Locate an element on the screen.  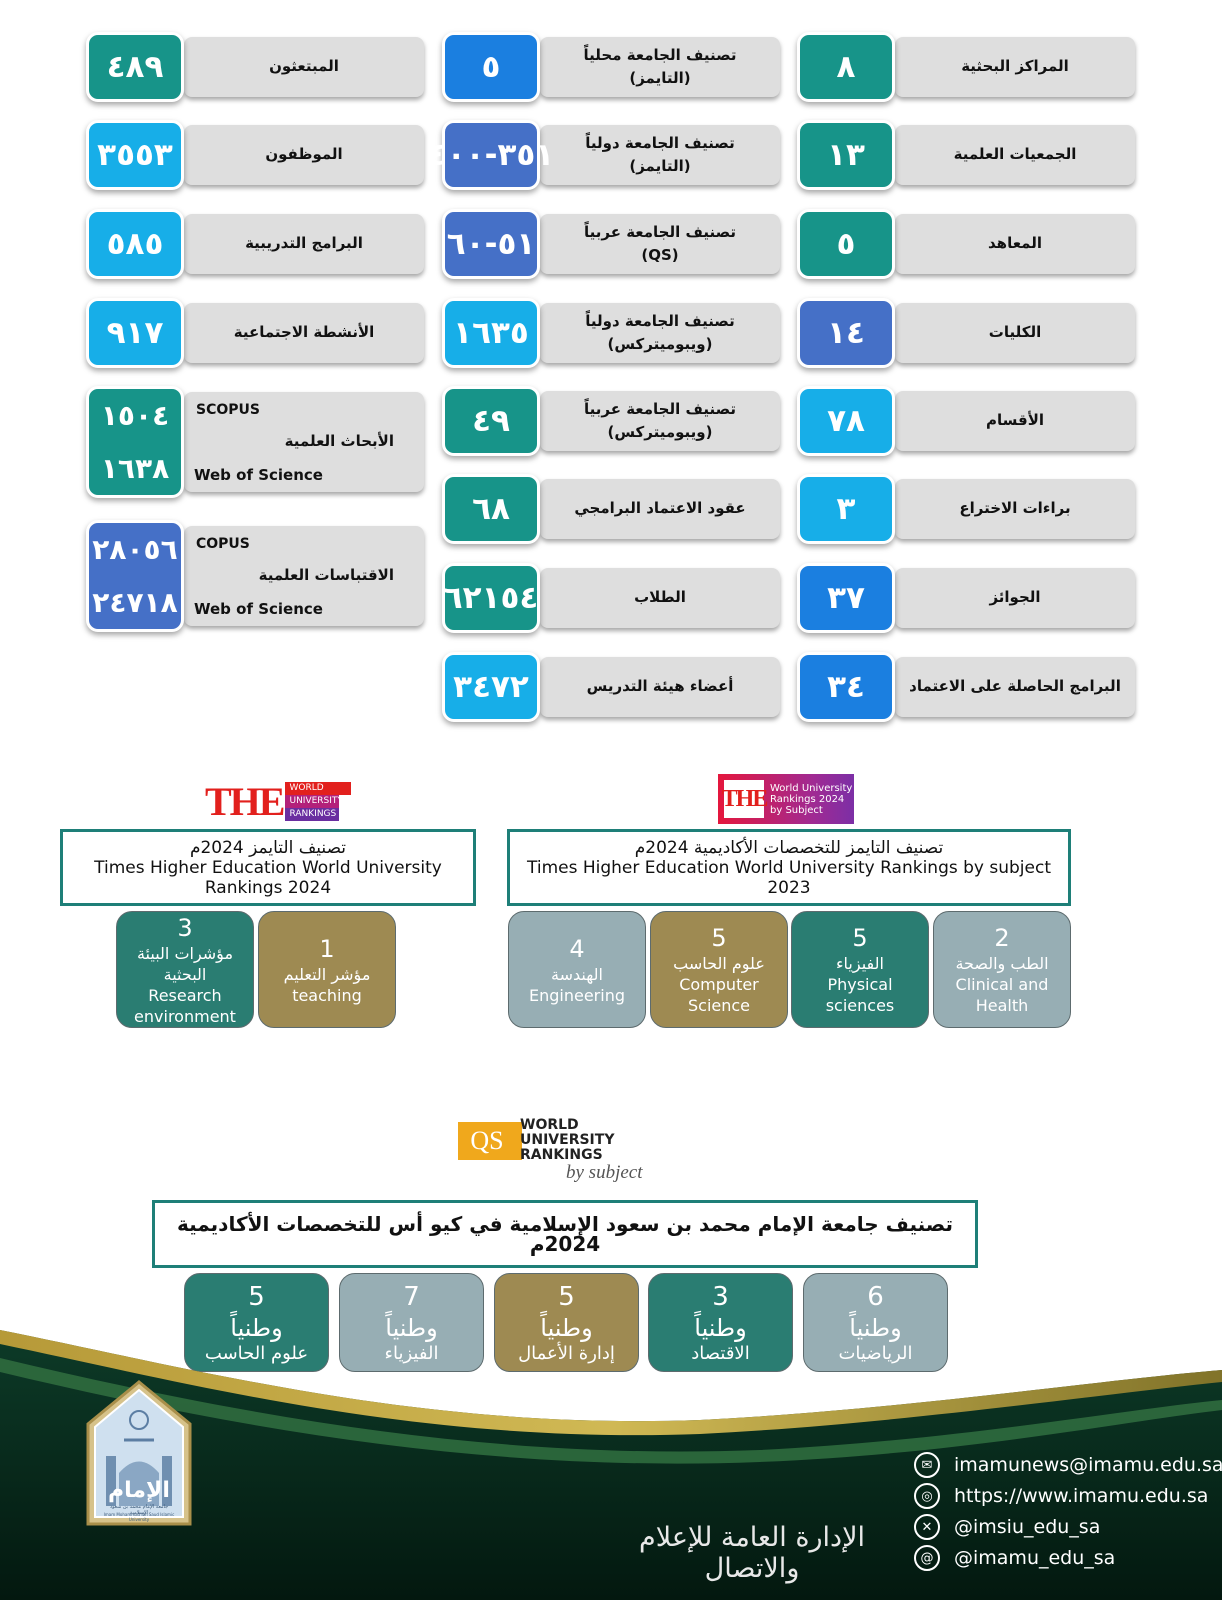
tile-label-ar: الطب والصحة is located at coordinates (1002, 963).